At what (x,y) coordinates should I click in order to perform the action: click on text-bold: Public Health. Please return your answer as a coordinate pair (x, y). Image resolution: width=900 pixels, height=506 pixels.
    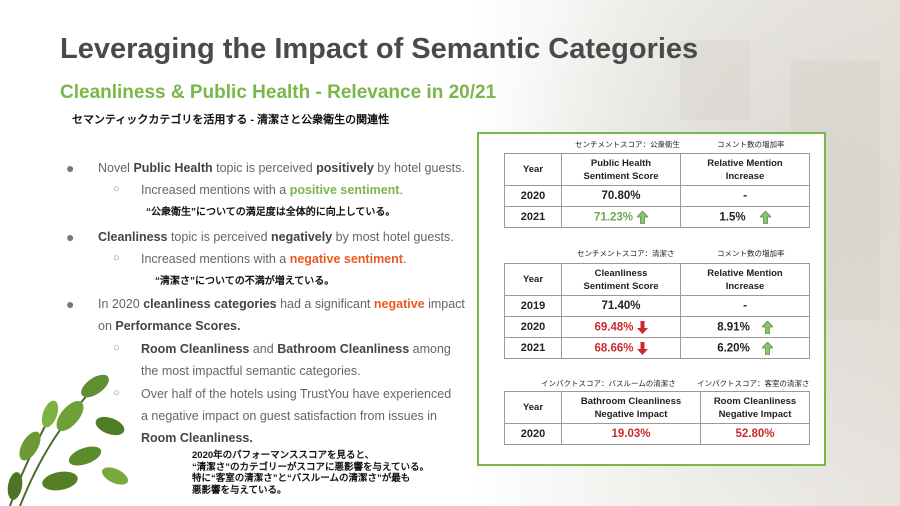
    Looking at the image, I should click on (173, 168).